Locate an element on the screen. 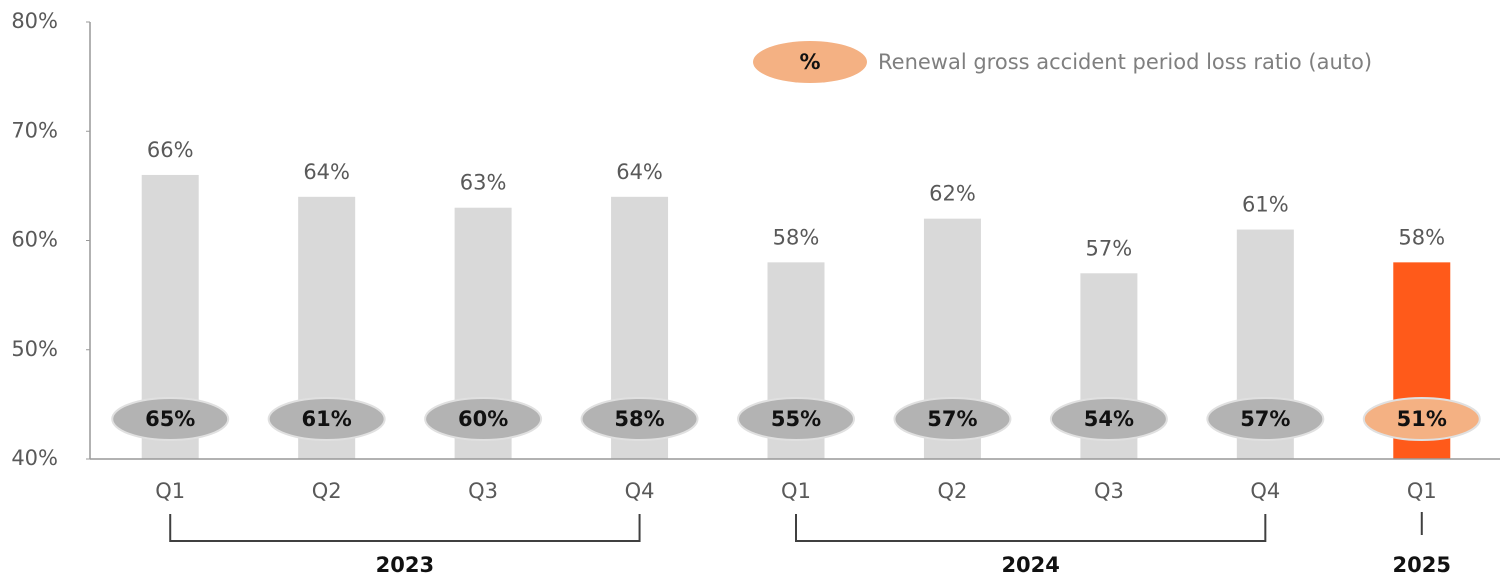 The width and height of the screenshot is (1501, 587). ratio-label: 60% is located at coordinates (483, 419).